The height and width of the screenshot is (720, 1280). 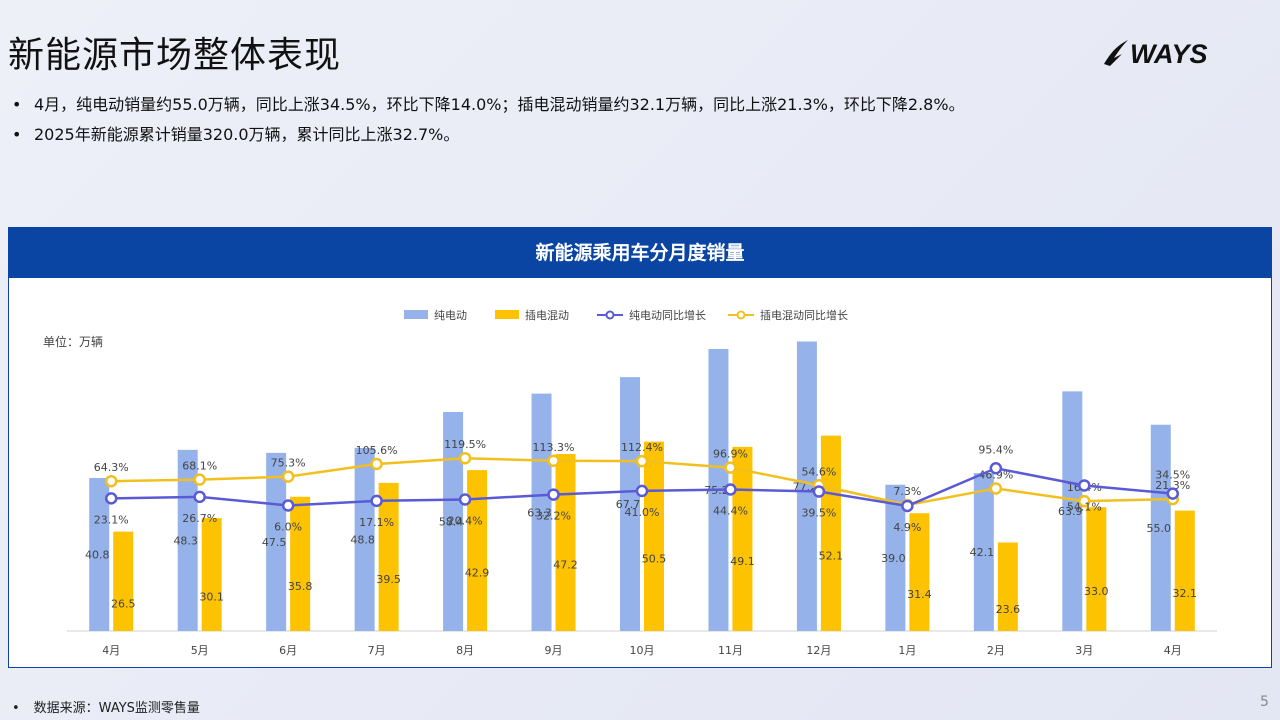 What do you see at coordinates (185, 540) in the screenshot?
I see `bev-bar-label: 48.3` at bounding box center [185, 540].